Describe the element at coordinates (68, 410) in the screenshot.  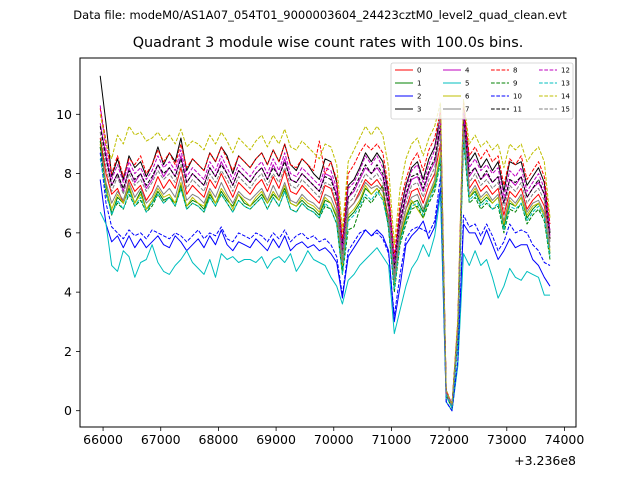
I see `y-tick-label: 0` at that location.